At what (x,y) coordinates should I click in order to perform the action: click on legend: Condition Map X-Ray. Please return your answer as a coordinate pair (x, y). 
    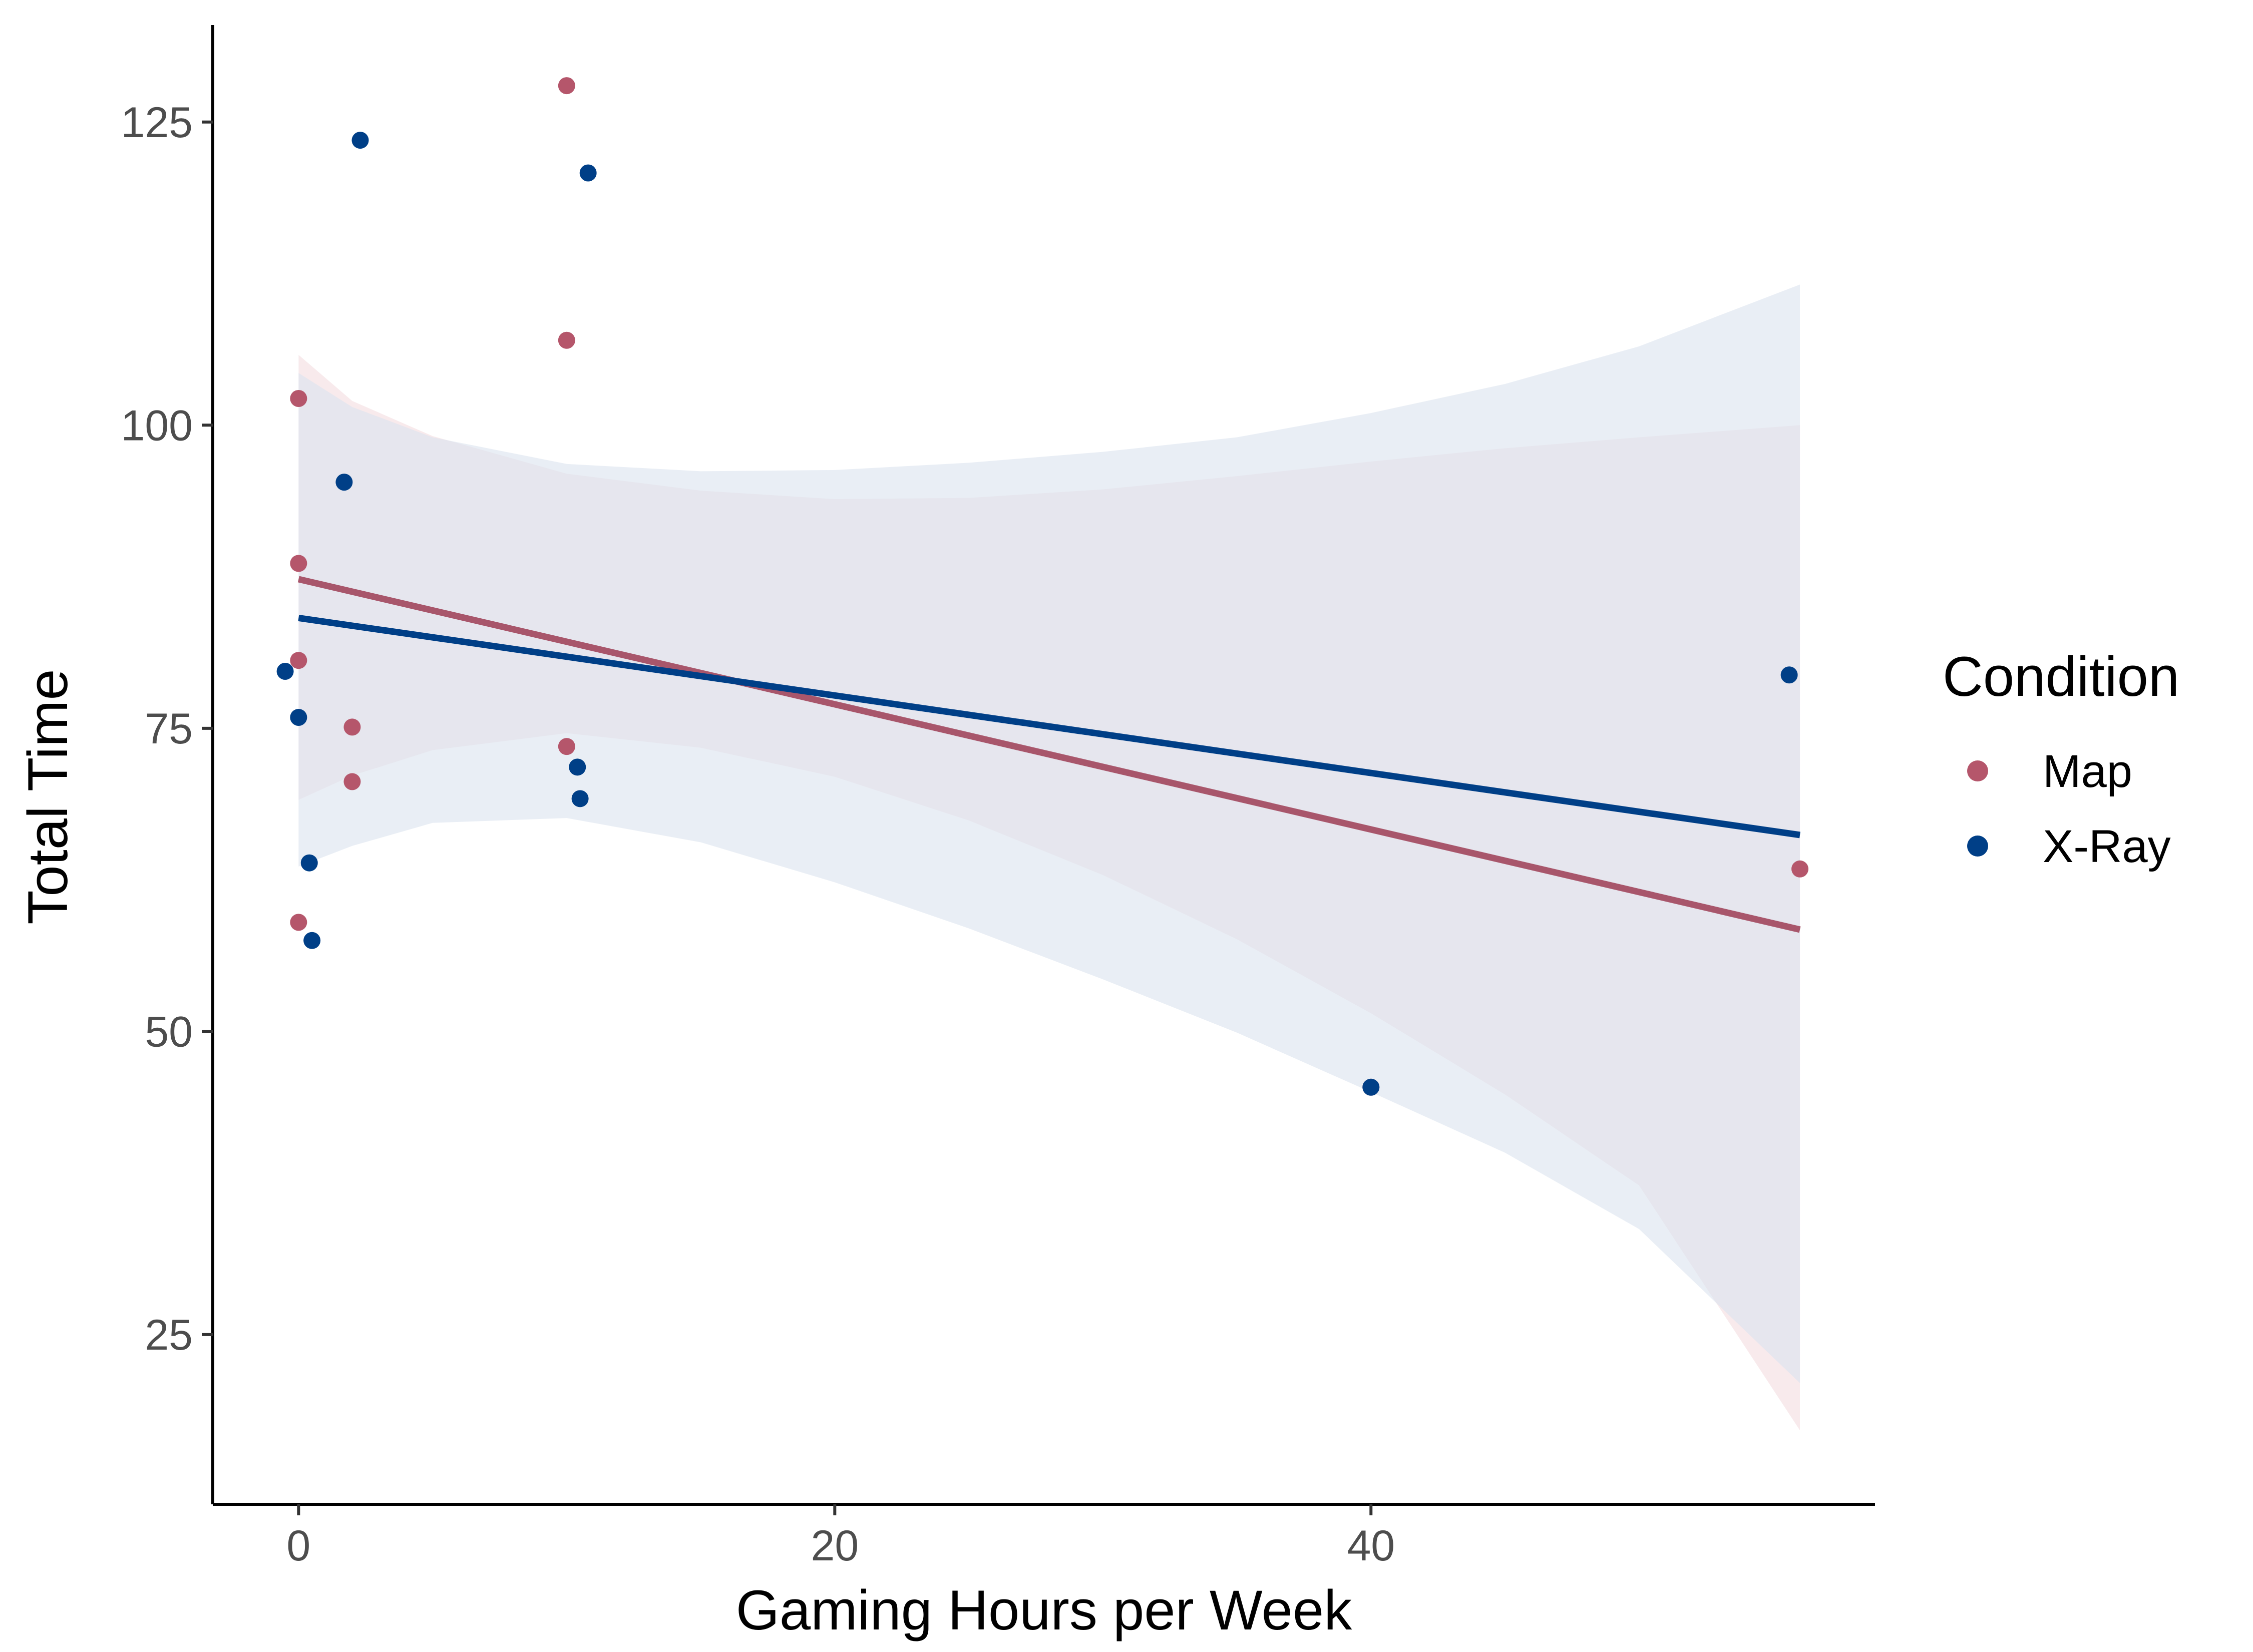
    Looking at the image, I should click on (2061, 758).